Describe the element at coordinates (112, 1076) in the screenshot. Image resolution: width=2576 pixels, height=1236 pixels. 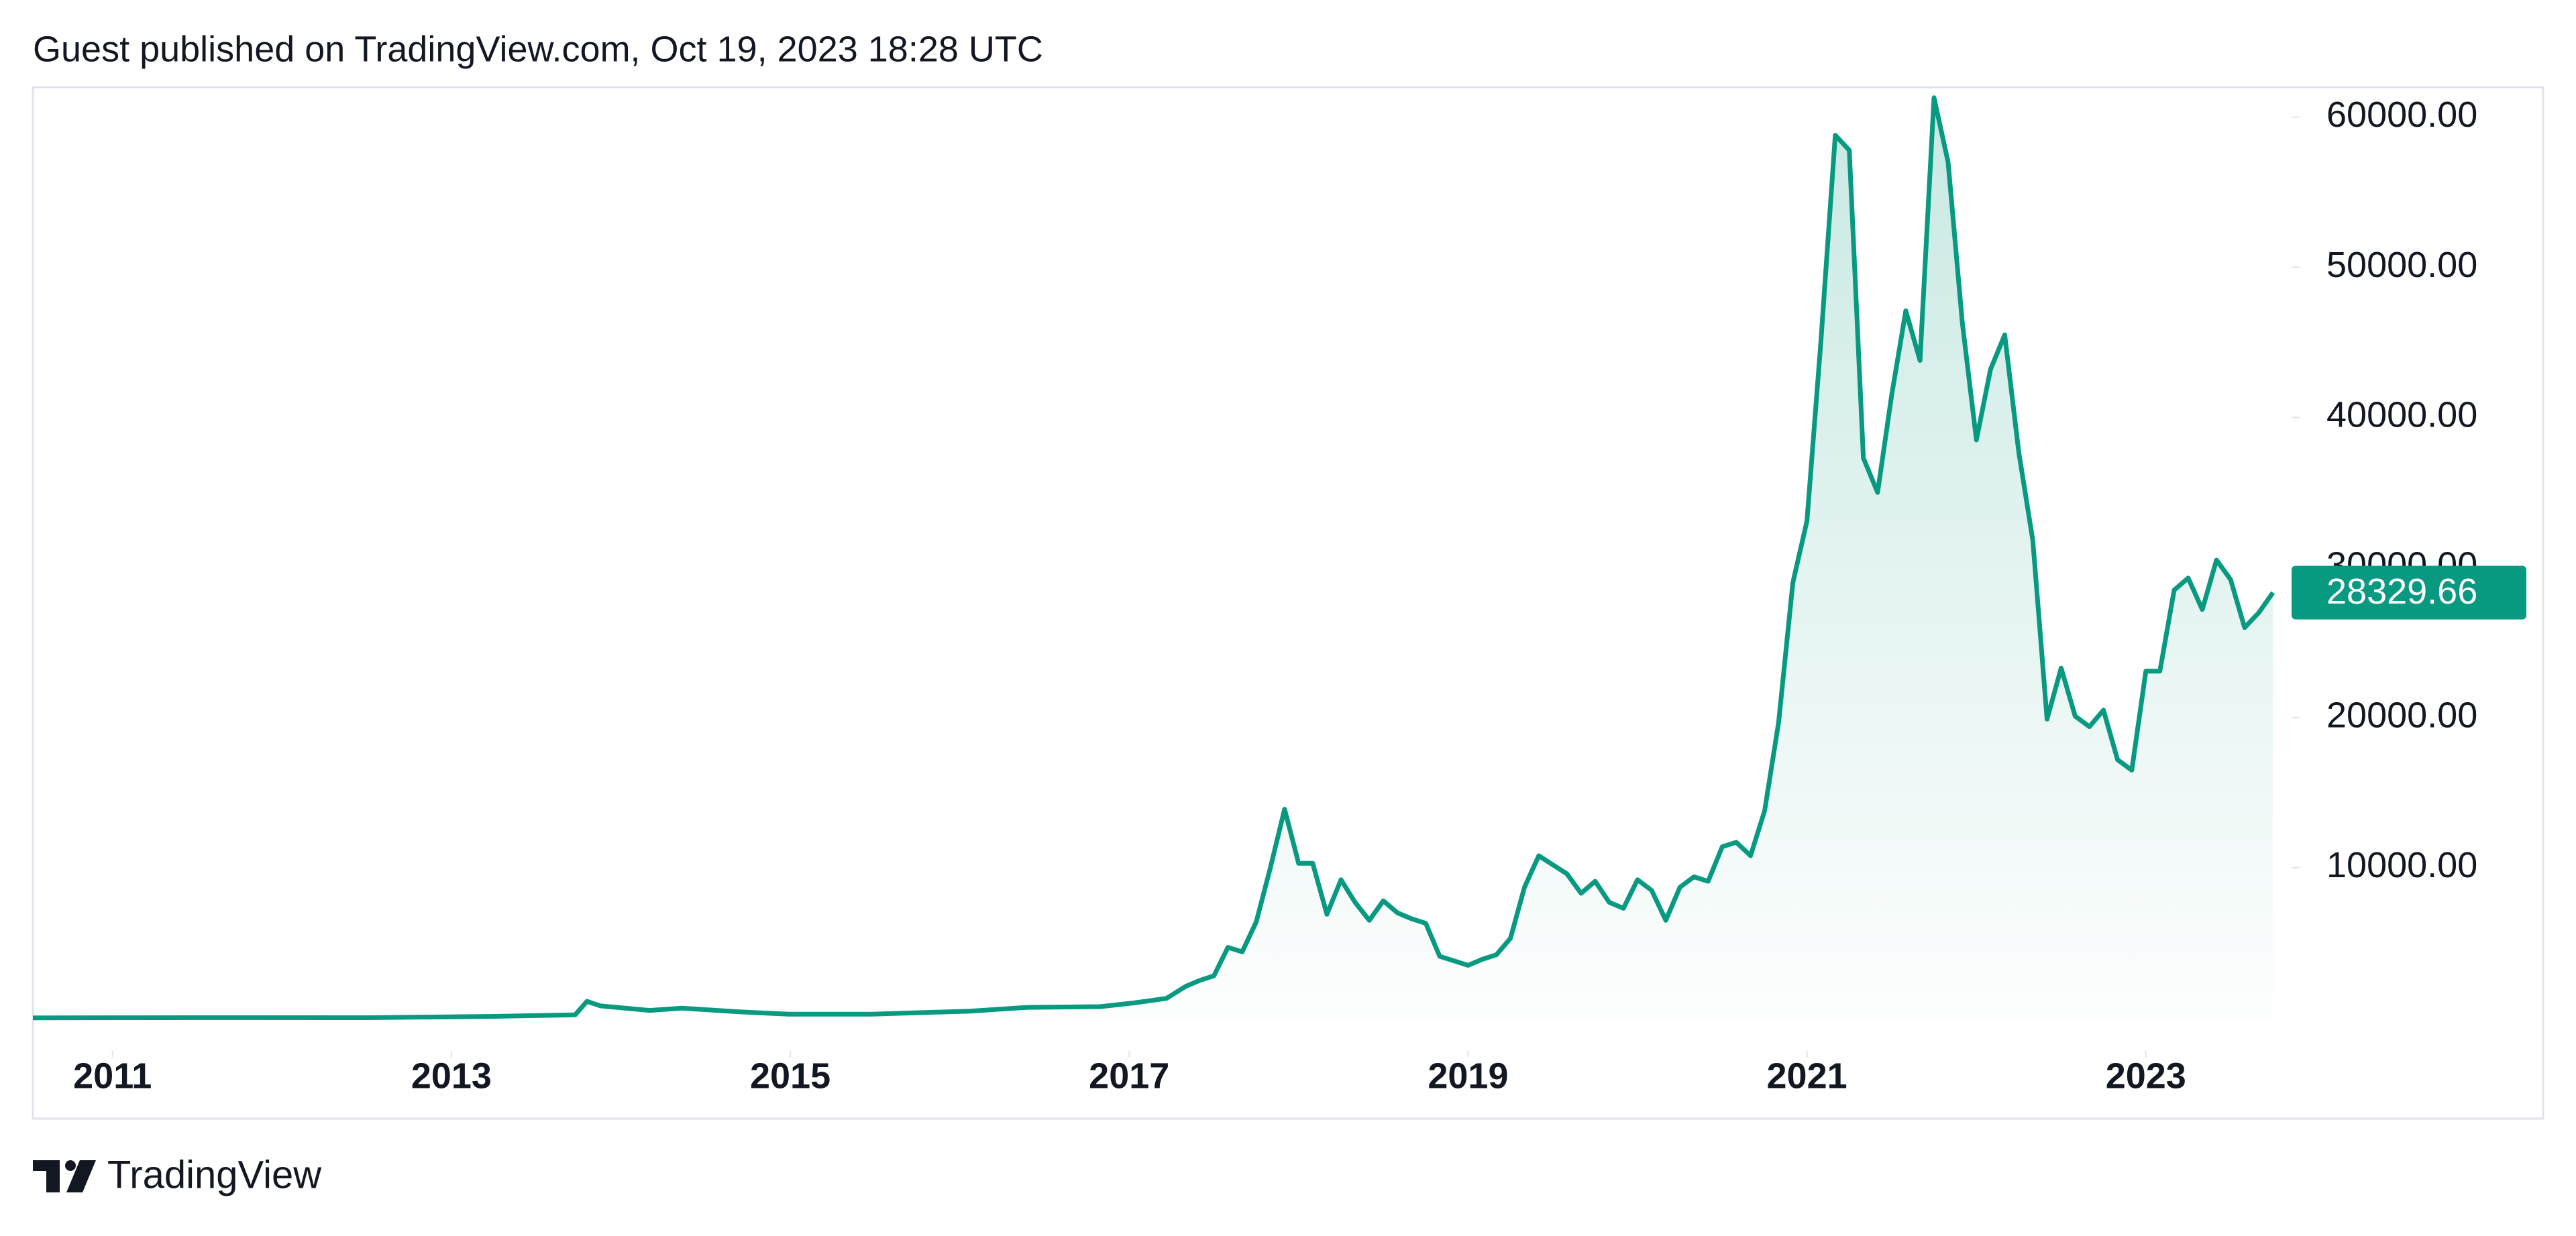
I see `x-tick-label: 2011` at that location.